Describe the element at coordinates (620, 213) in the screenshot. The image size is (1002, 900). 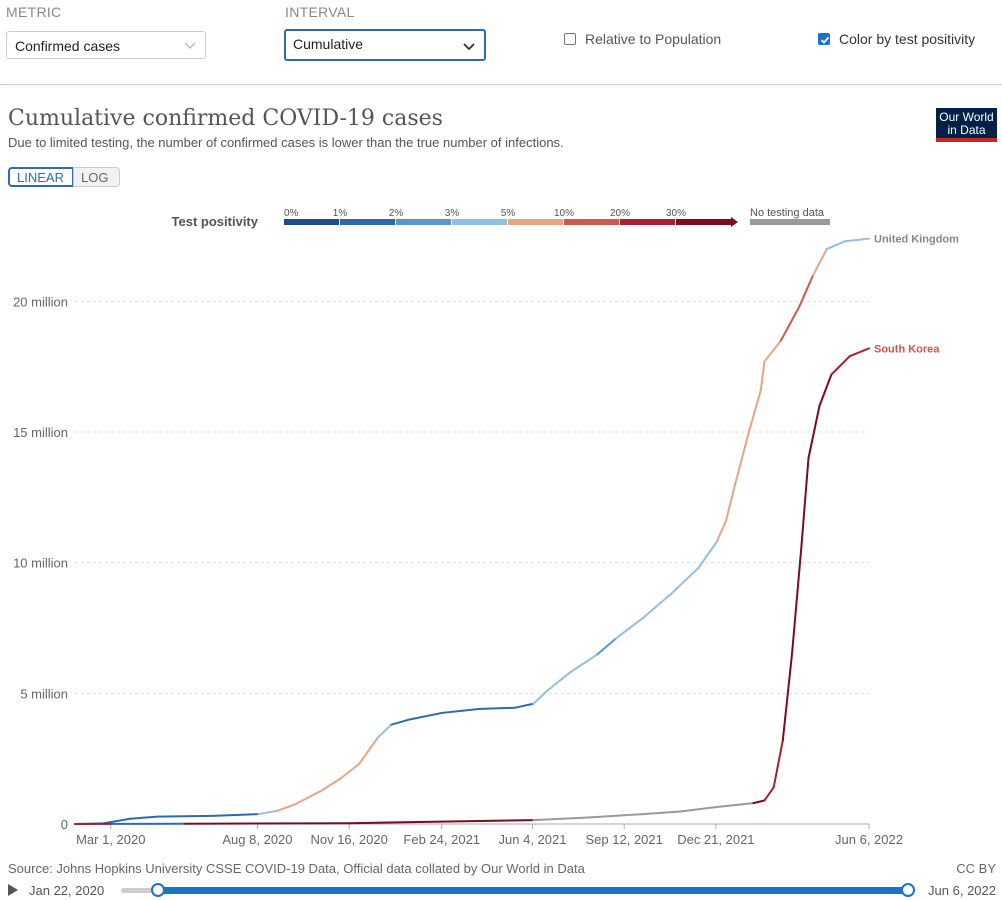
I see `legend-bin-label: 20%` at that location.